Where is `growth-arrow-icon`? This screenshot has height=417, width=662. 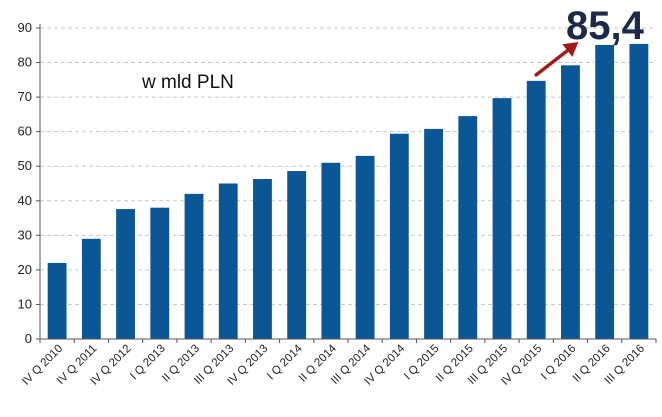
growth-arrow-icon is located at coordinates (556, 59).